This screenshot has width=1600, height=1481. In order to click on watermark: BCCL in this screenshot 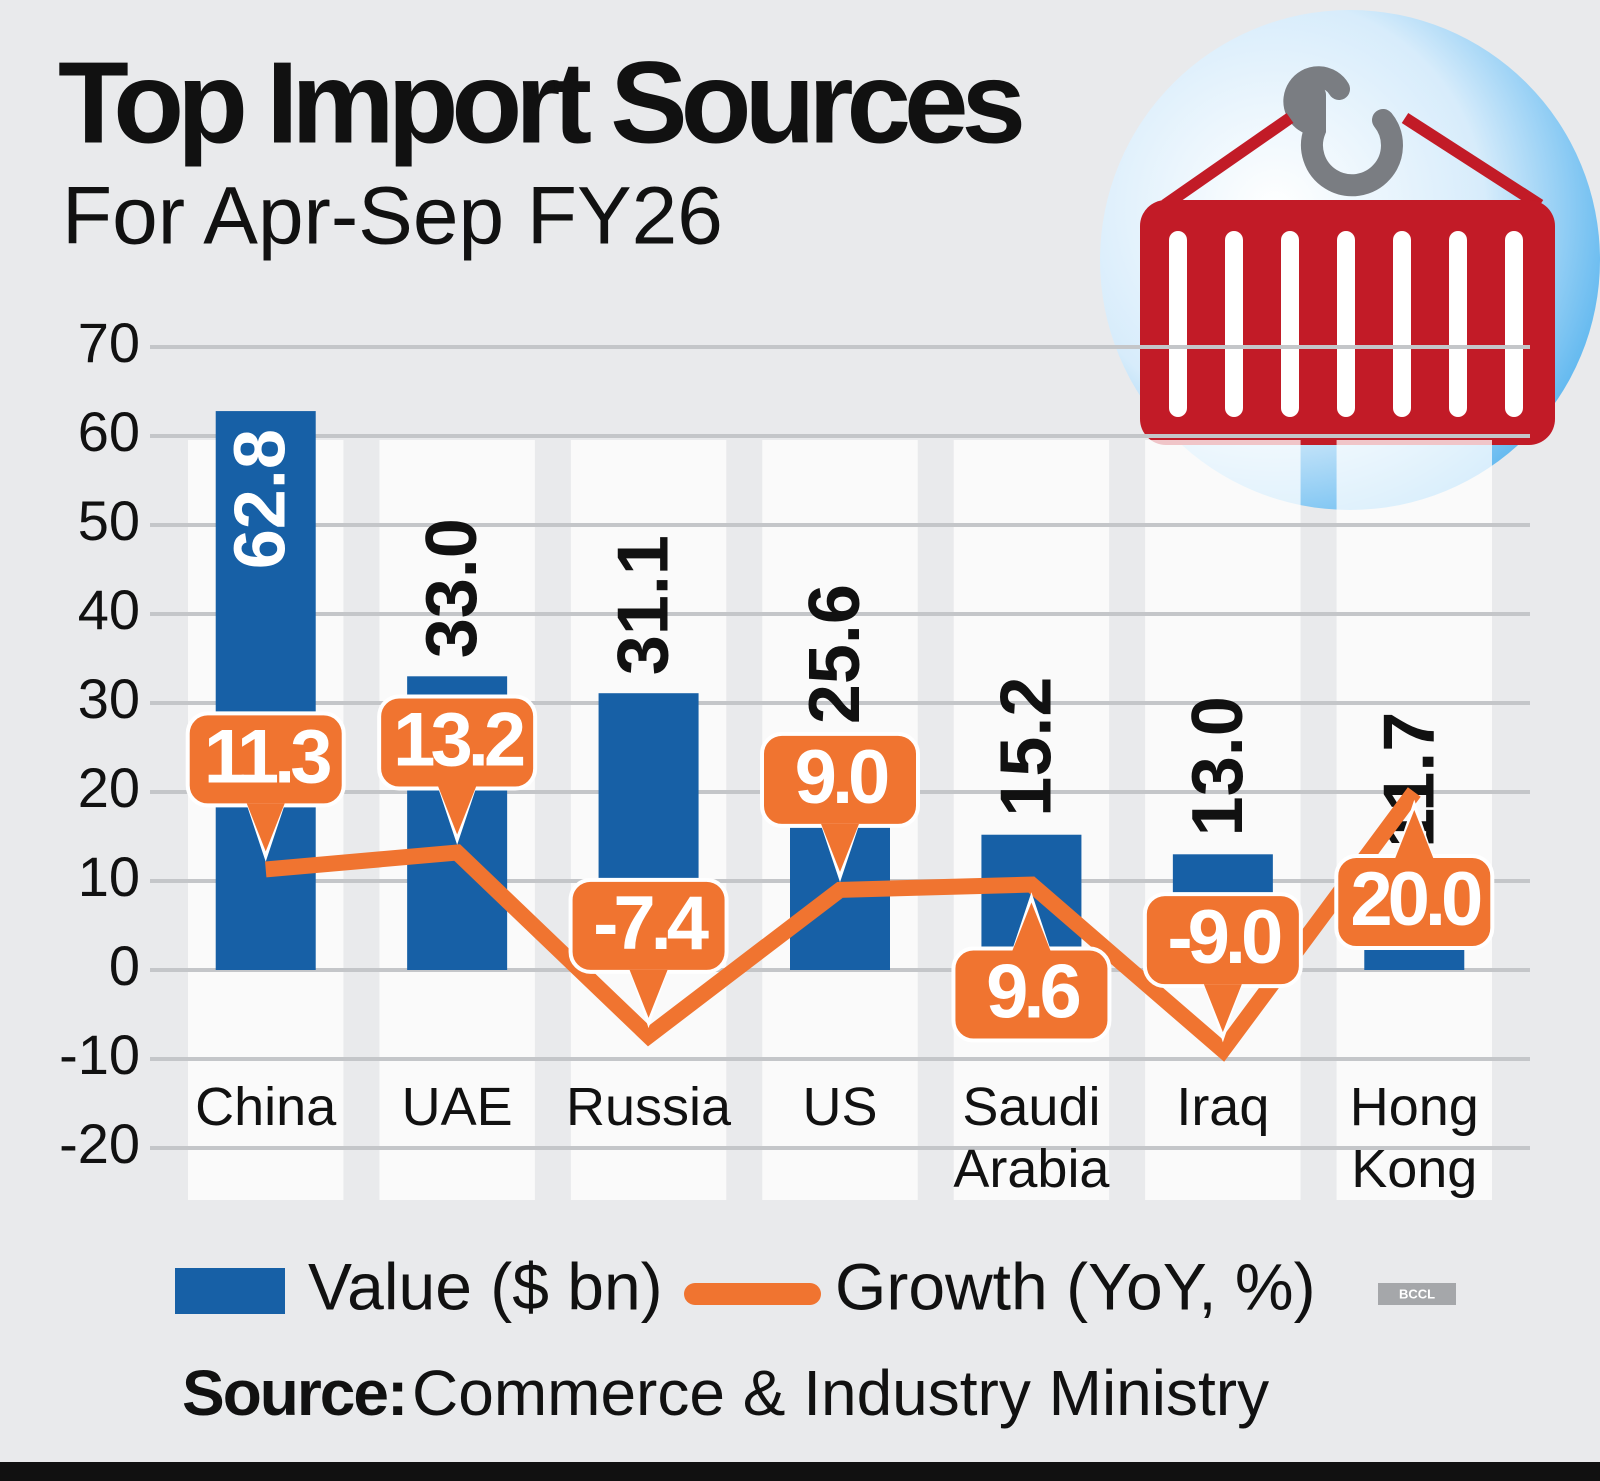, I will do `click(1417, 1293)`.